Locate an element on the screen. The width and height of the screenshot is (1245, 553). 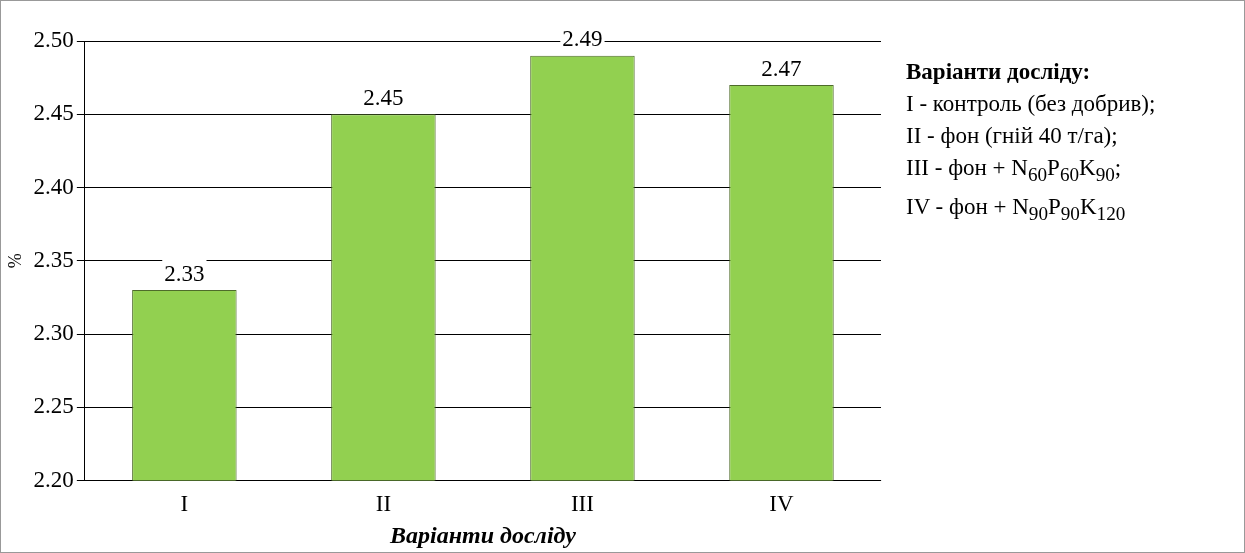
data-label: 2.49 is located at coordinates (582, 39).